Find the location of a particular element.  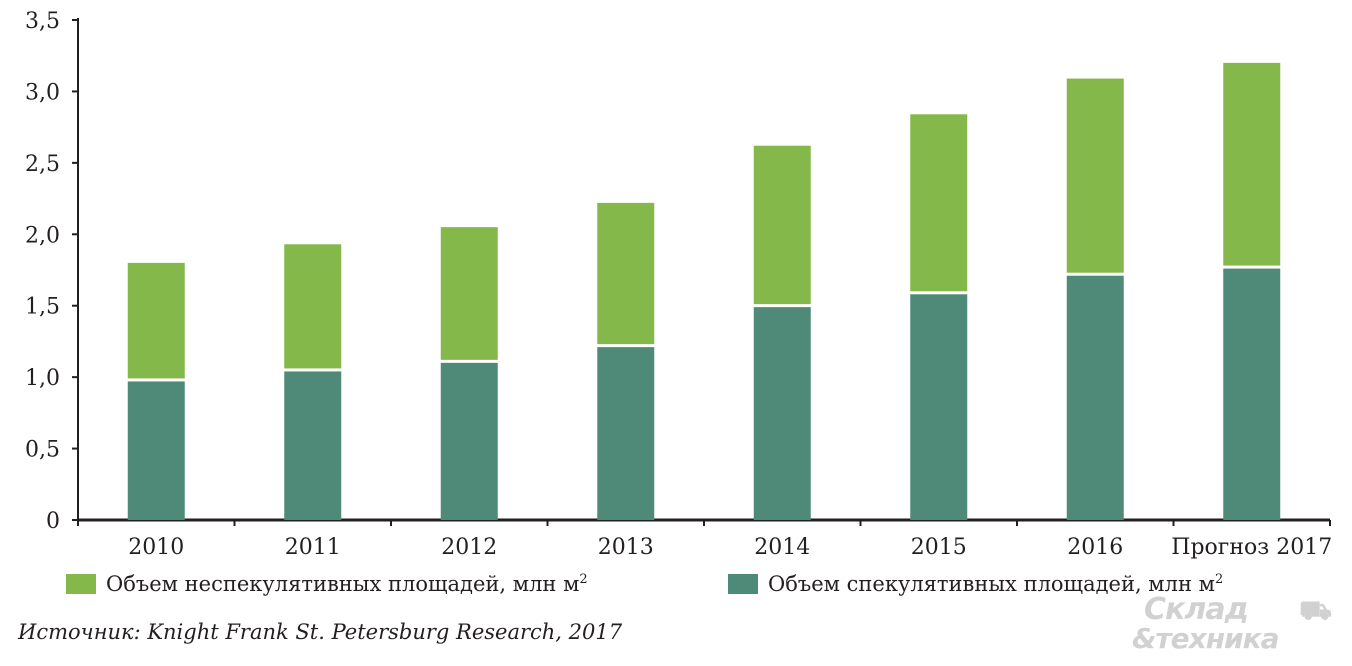

x-tick-label: Прогноз 2017 is located at coordinates (1251, 547).